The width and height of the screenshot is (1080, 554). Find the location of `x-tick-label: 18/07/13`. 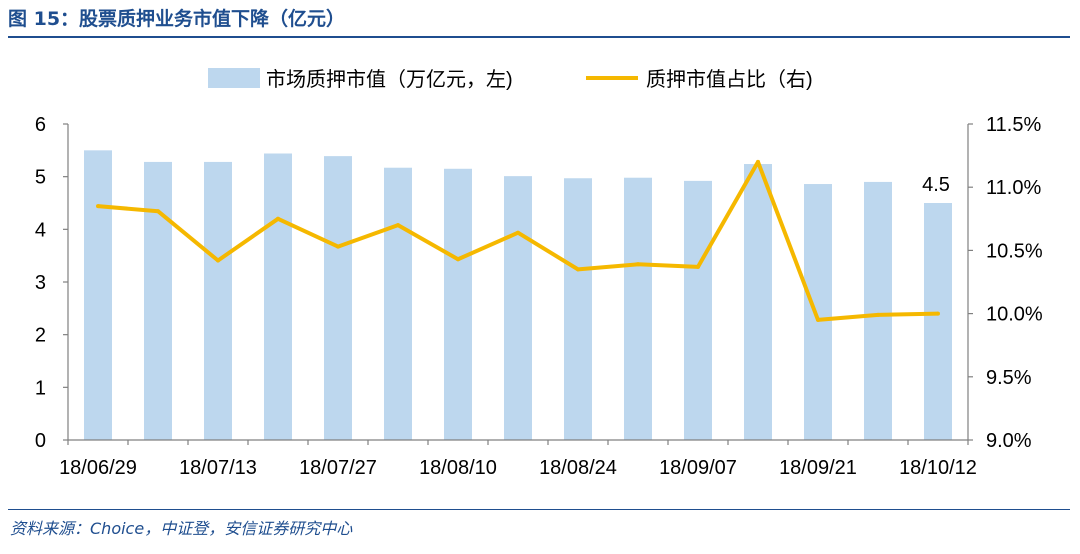

x-tick-label: 18/07/13 is located at coordinates (218, 468).